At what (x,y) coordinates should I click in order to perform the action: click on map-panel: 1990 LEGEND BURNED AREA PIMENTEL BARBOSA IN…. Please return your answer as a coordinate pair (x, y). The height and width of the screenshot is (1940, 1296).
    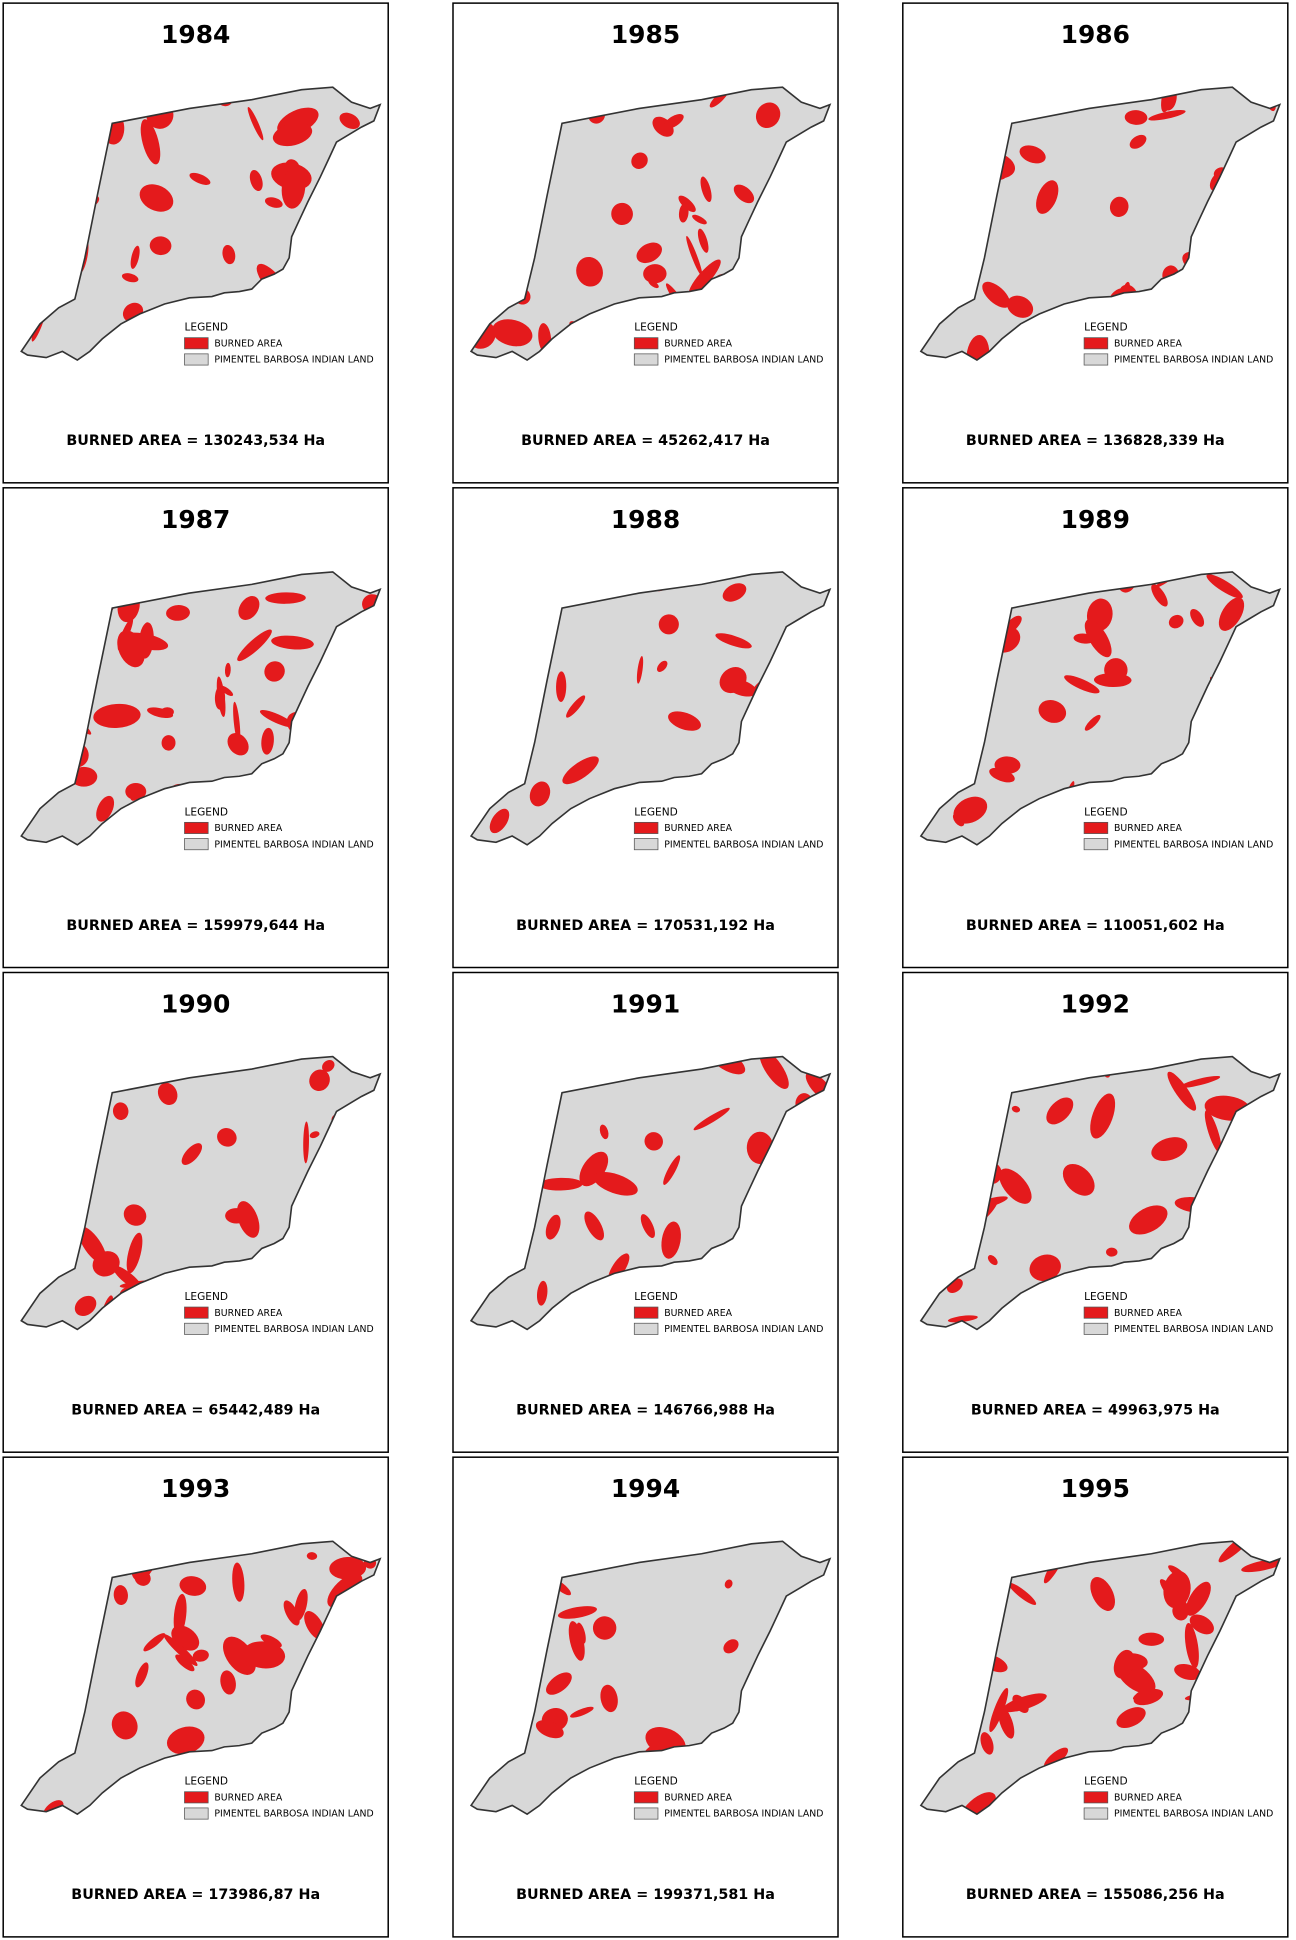
    Looking at the image, I should click on (195, 1212).